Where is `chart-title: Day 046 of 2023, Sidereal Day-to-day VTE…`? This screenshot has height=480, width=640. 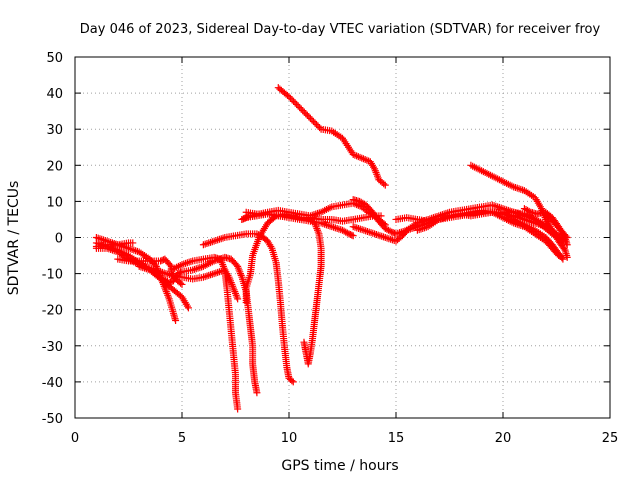
chart-title: Day 046 of 2023, Sidereal Day-to-day VTE… is located at coordinates (340, 29).